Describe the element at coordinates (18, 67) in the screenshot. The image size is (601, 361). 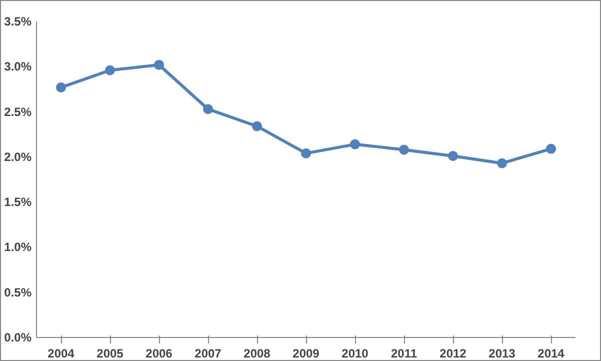
I see `y-tick-label: 3.0%` at that location.